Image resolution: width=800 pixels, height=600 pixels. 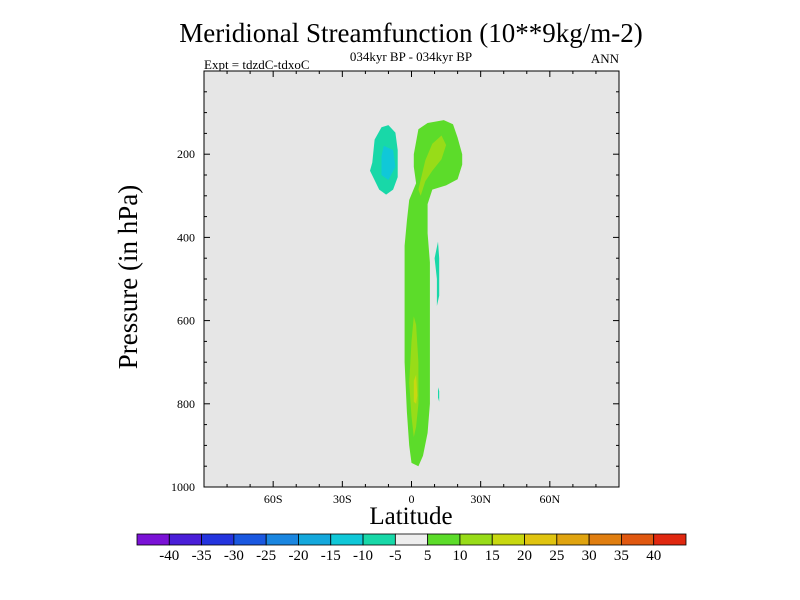 What do you see at coordinates (363, 556) in the screenshot?
I see `colorbar-label: -10` at bounding box center [363, 556].